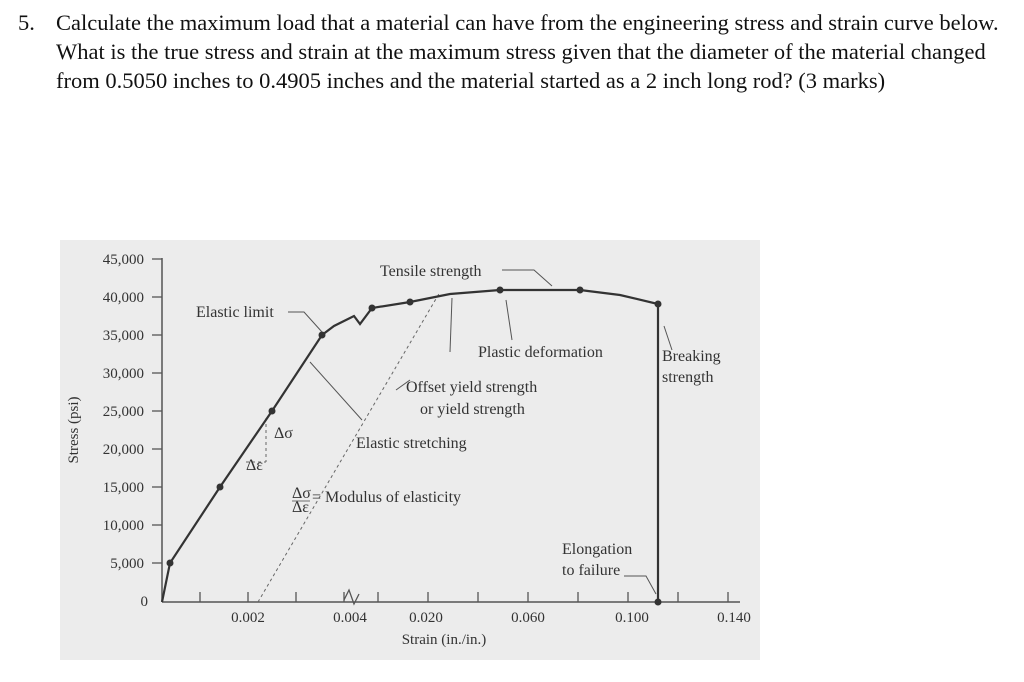 The width and height of the screenshot is (1024, 682). Describe the element at coordinates (597, 549) in the screenshot. I see `elongation-label-line1: Elongation` at that location.